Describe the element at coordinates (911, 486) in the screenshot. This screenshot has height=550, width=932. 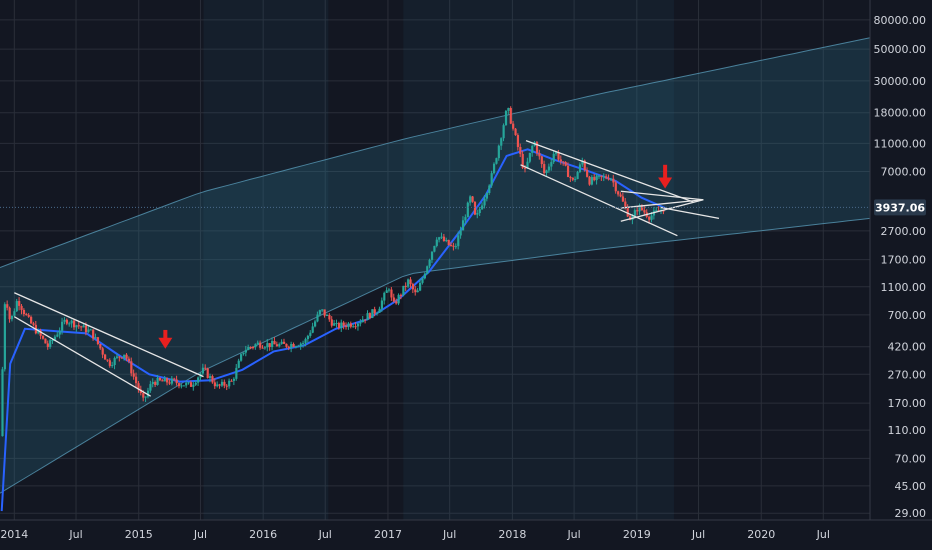
I see `y-tick-label: 45.00` at that location.